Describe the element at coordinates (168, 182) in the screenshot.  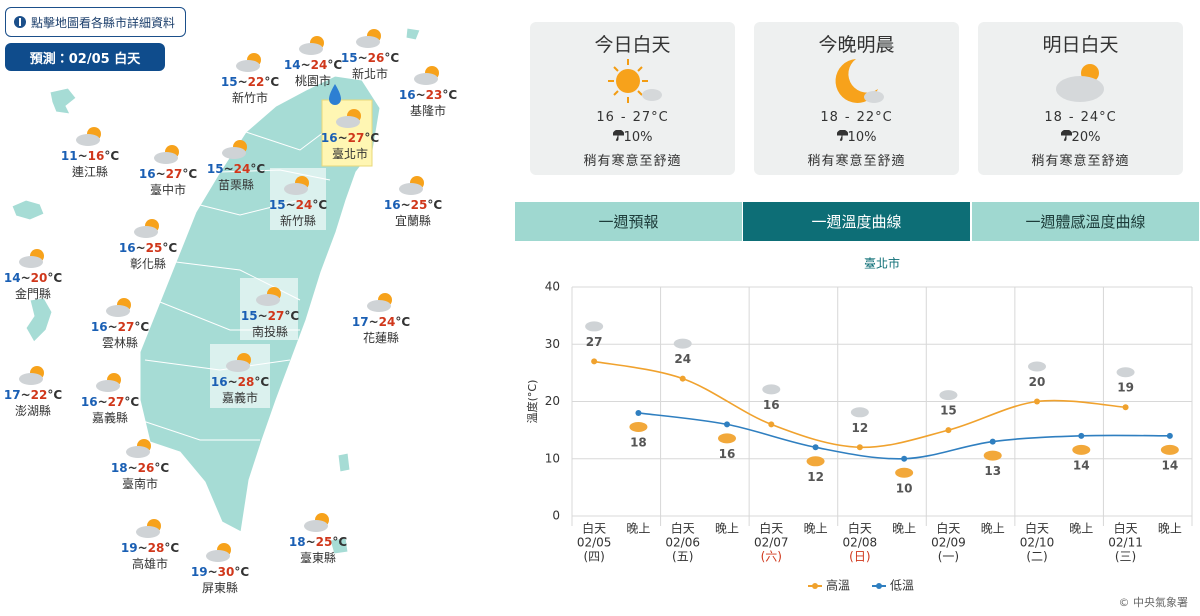
I see `county-label: 16~27°C 臺中市` at that location.